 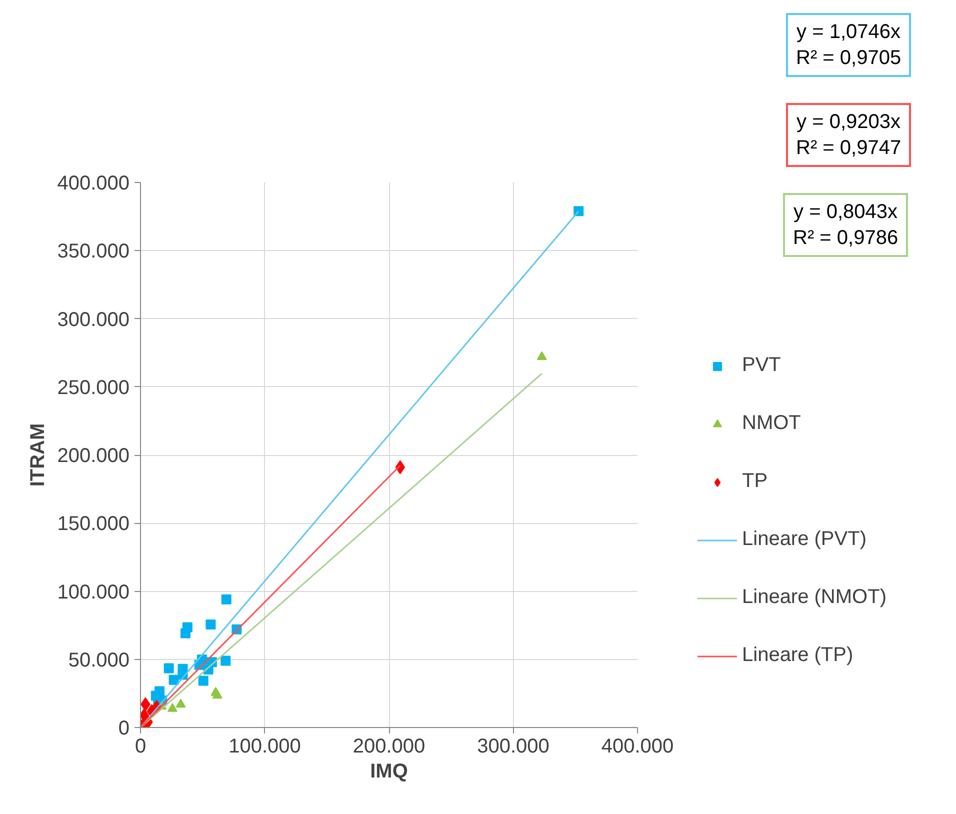 What do you see at coordinates (93, 251) in the screenshot?
I see `y-tick-label: 350.000` at bounding box center [93, 251].